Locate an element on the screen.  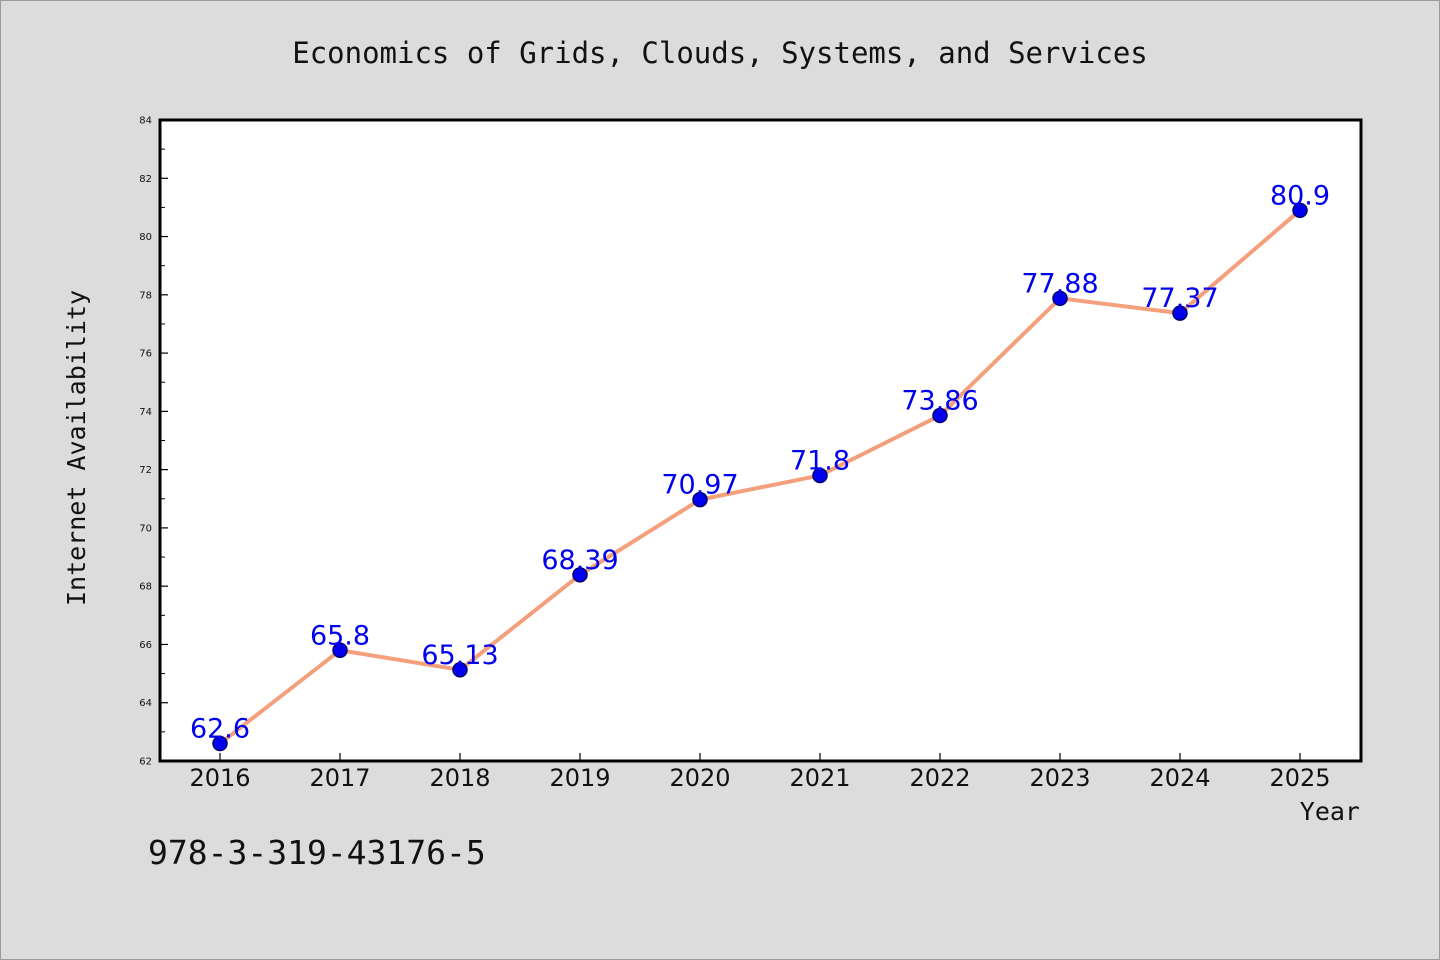
x-tick-label: 2020 is located at coordinates (699, 778).